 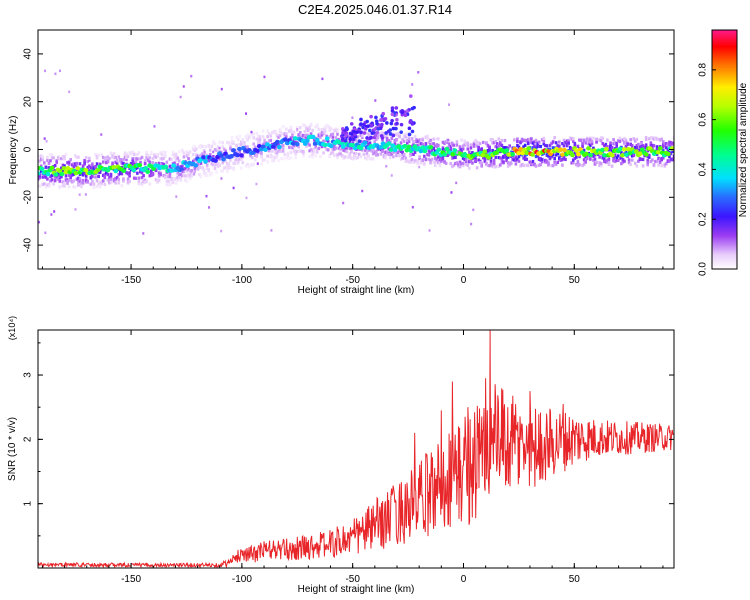 I want to click on spectrogram-y-label: Frequency (Hz), so click(x=13, y=150).